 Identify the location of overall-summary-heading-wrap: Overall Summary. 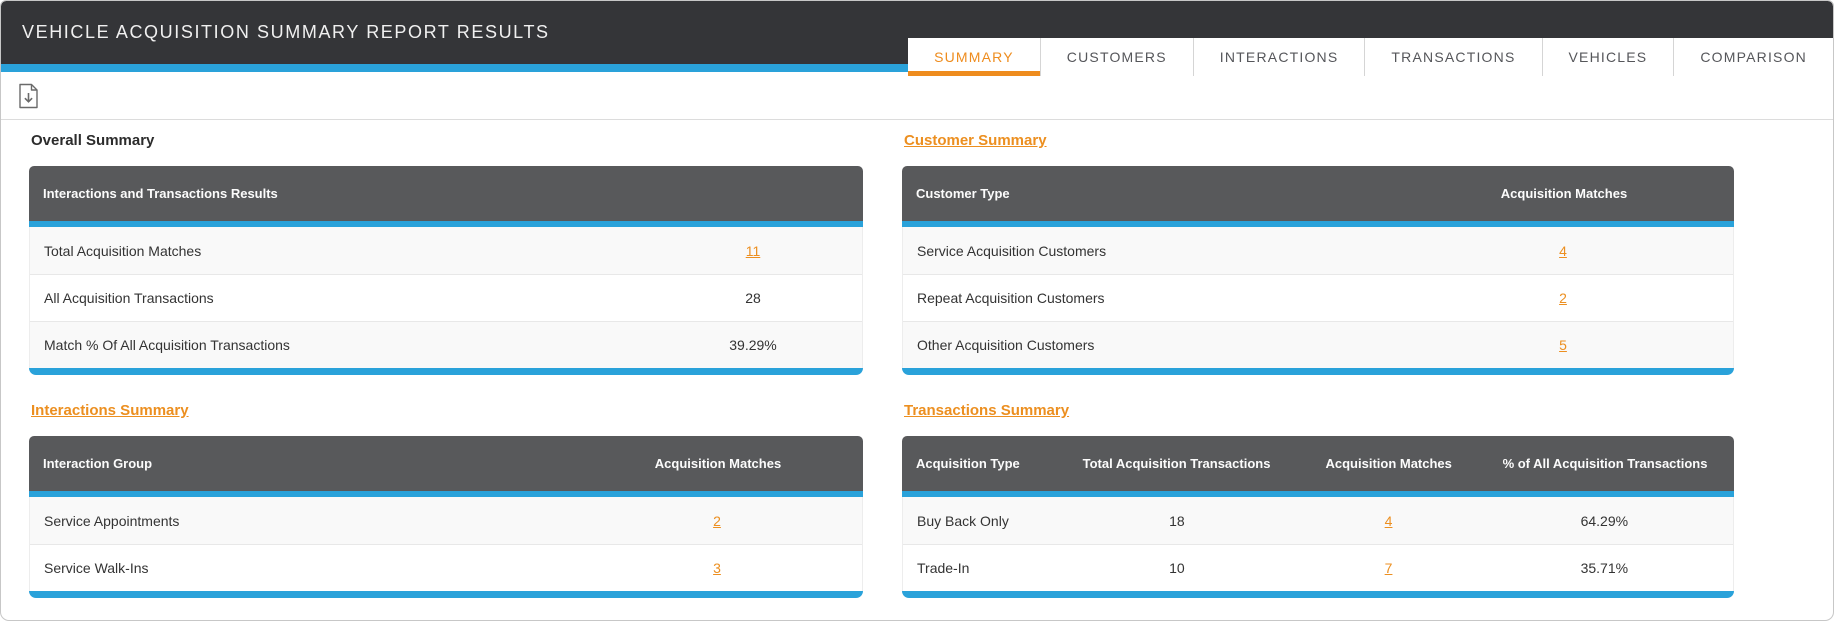
(447, 142).